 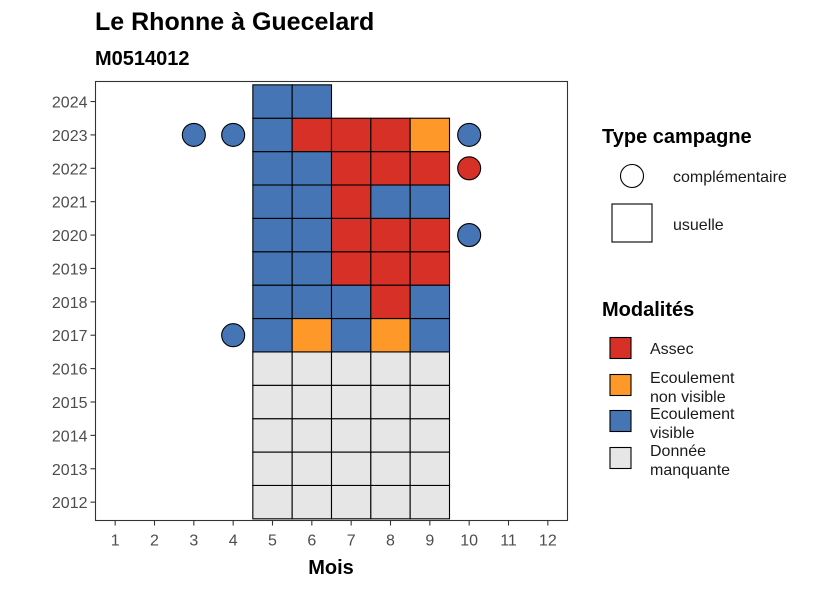 I want to click on legend-square-icon, so click(x=632, y=223).